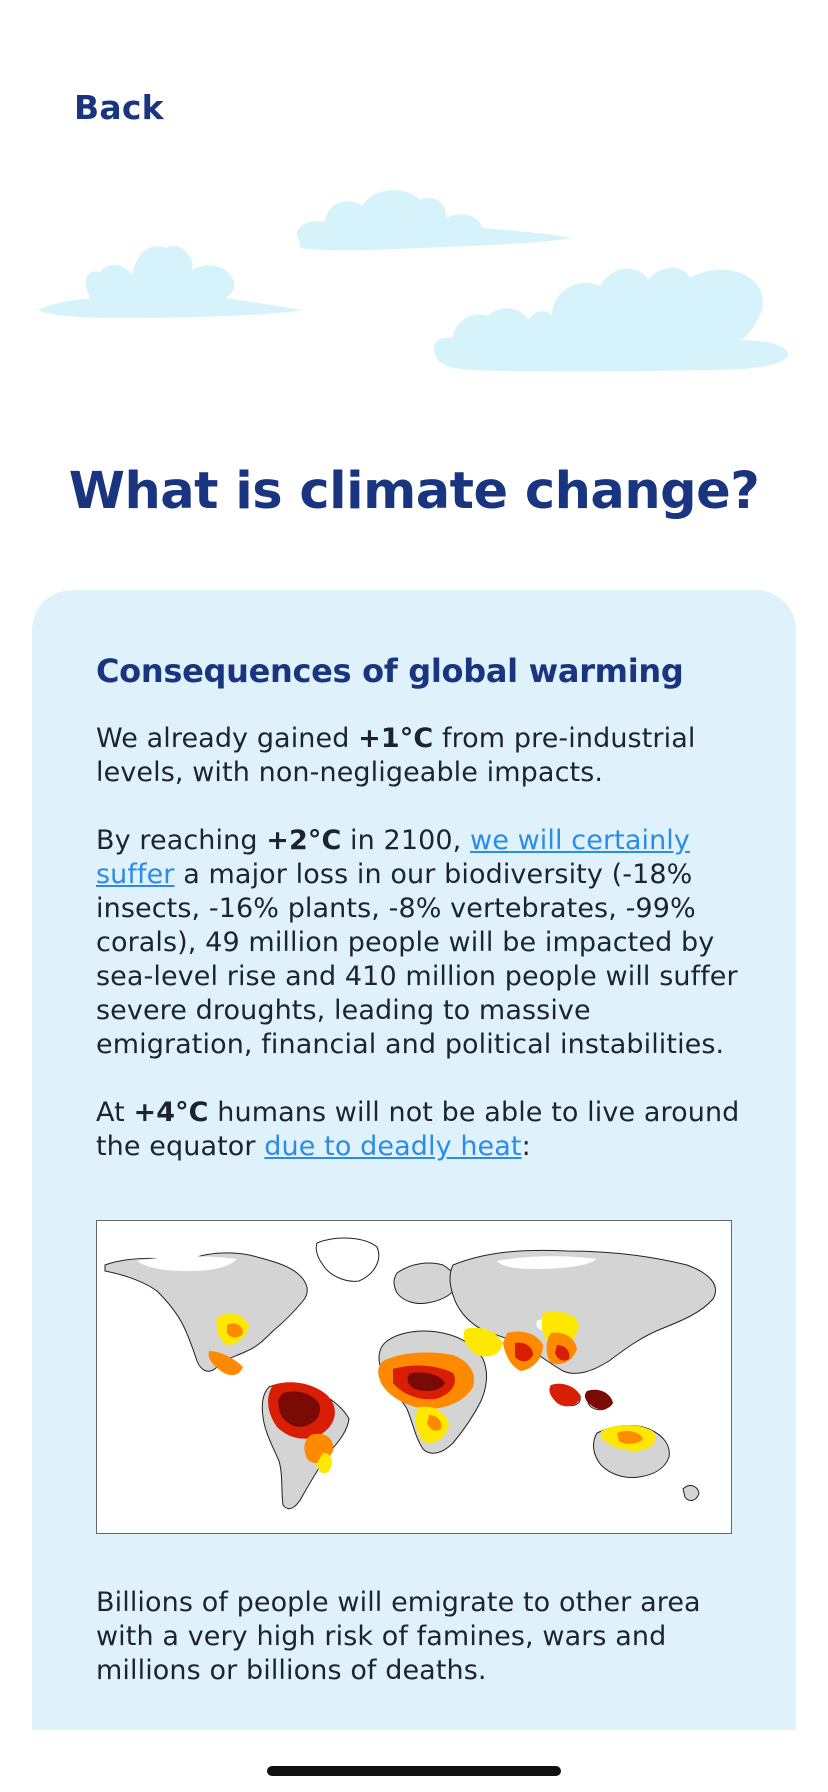  Describe the element at coordinates (393, 857) in the screenshot. I see `link-we-will-certainly-suffer: we will certainly suffer` at that location.